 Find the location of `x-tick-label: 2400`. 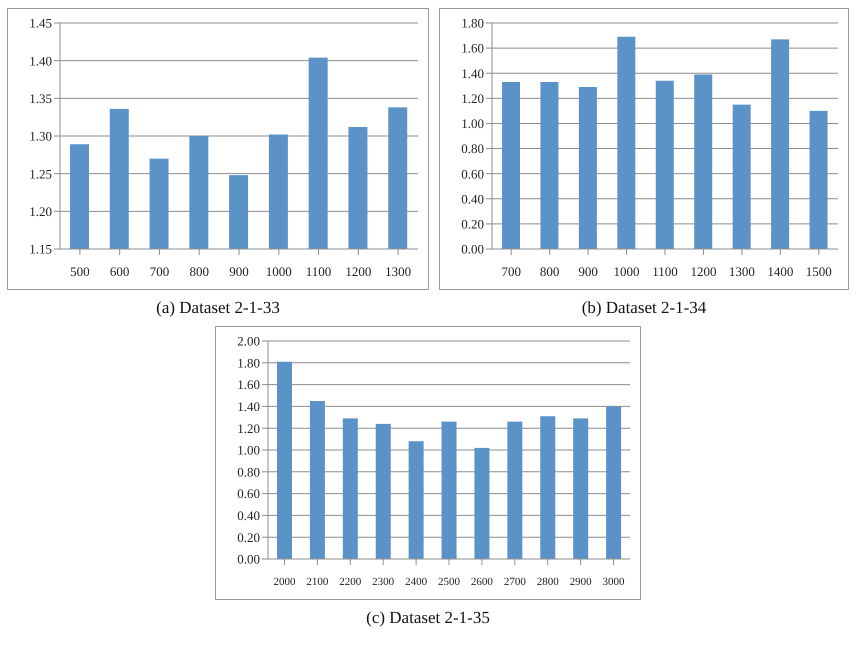

x-tick-label: 2400 is located at coordinates (416, 582).